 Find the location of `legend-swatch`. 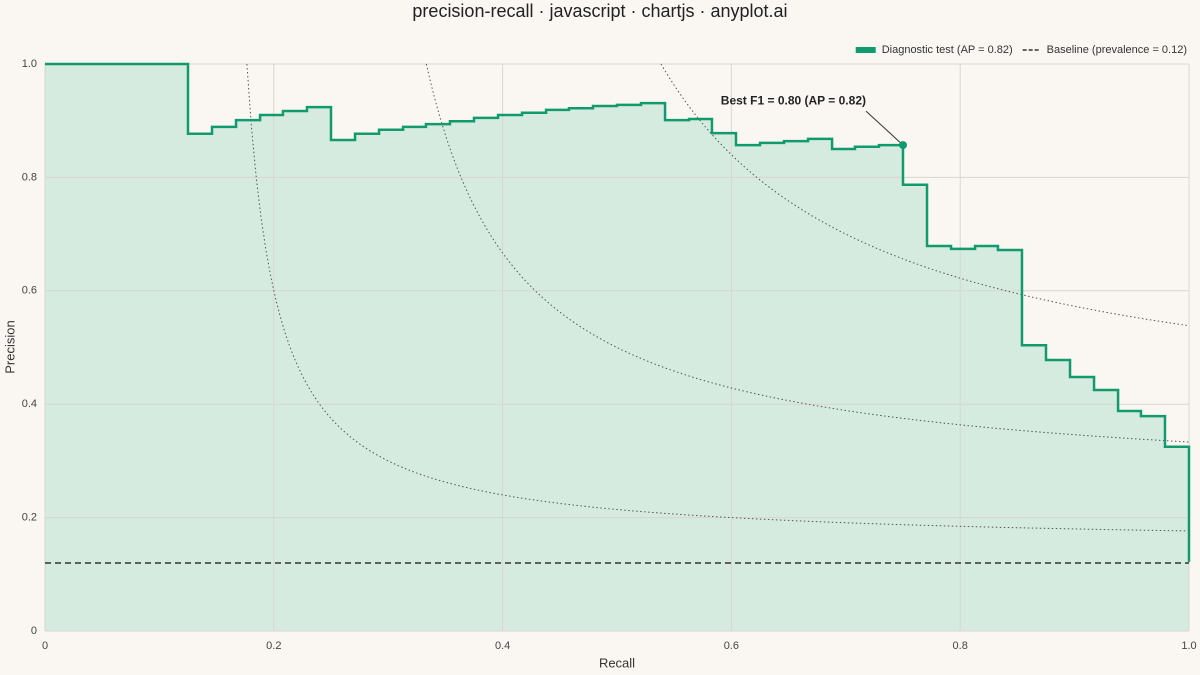

legend-swatch is located at coordinates (865, 50).